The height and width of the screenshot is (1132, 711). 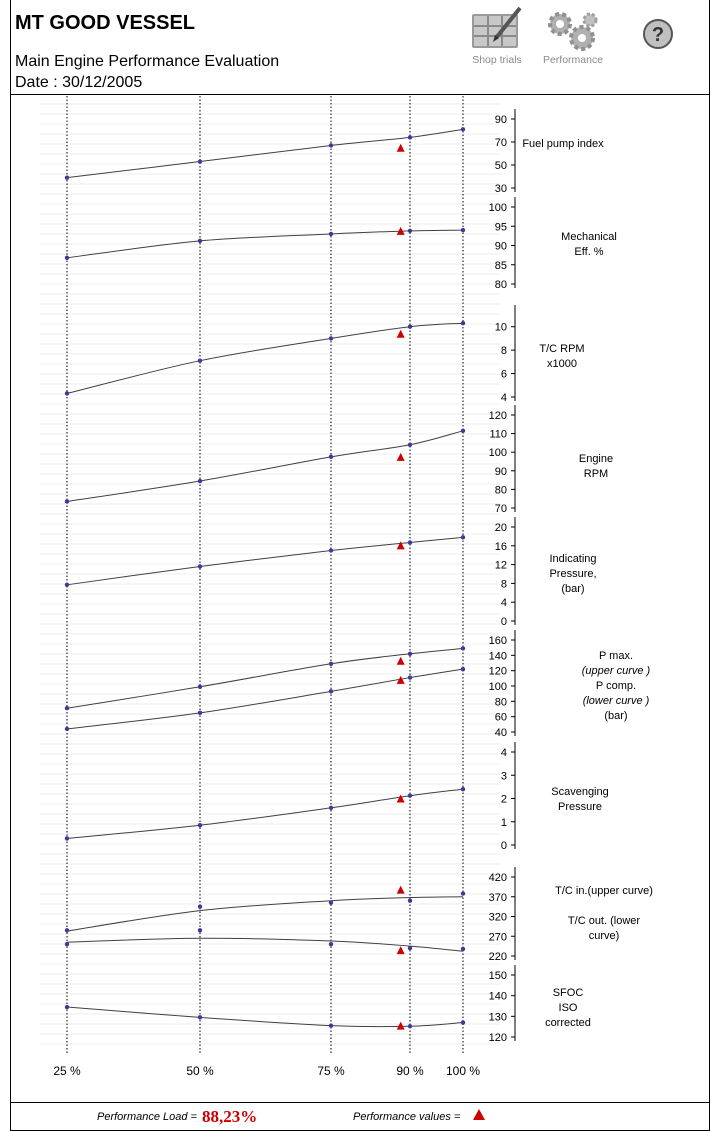 I want to click on shop-trials-button: Shop trials, so click(x=497, y=37).